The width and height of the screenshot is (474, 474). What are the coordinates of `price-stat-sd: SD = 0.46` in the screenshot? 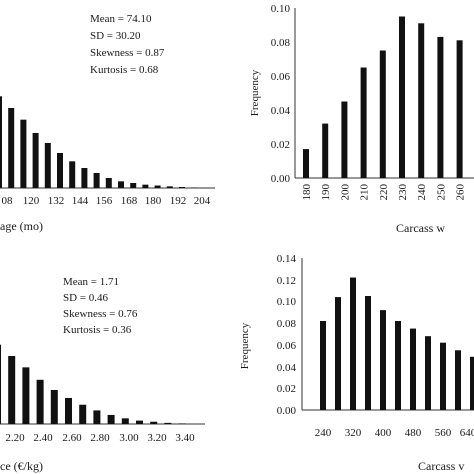 It's located at (86, 298).